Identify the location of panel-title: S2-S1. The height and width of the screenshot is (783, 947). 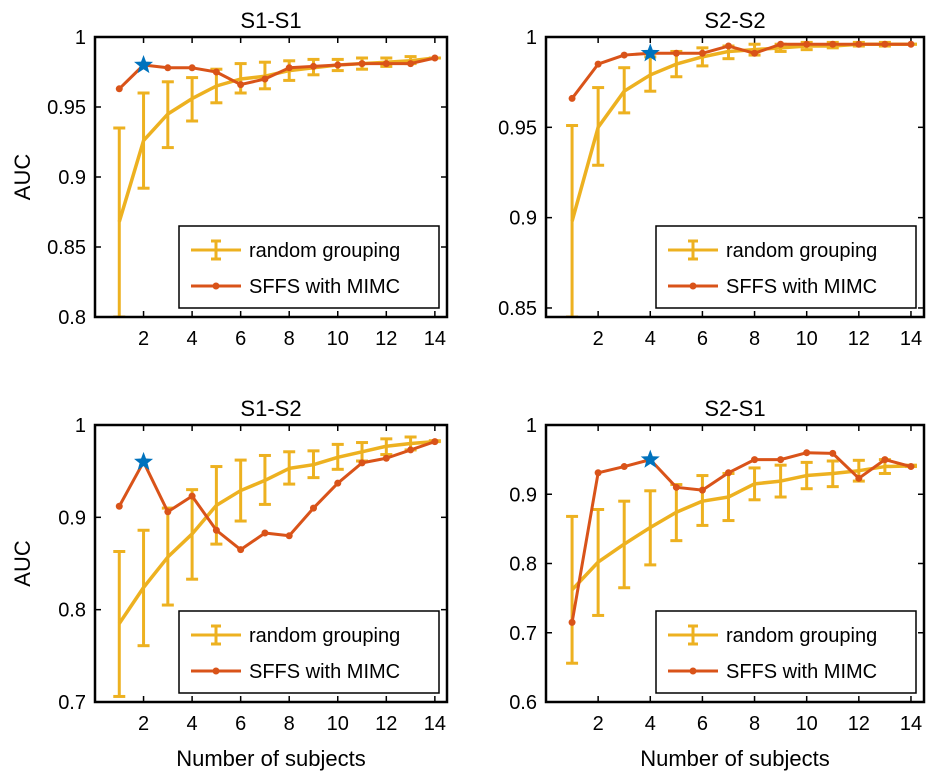
(734, 408).